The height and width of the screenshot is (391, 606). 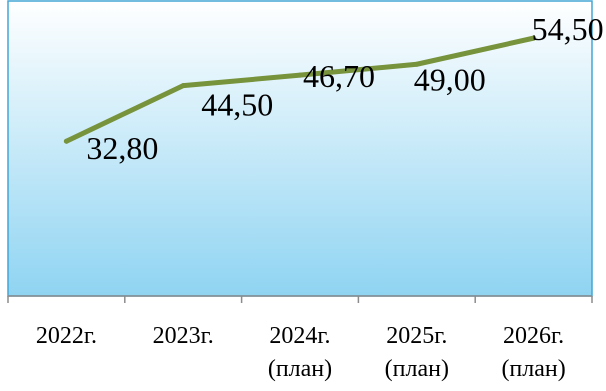 What do you see at coordinates (568, 29) in the screenshot?
I see `data-label: 54,50` at bounding box center [568, 29].